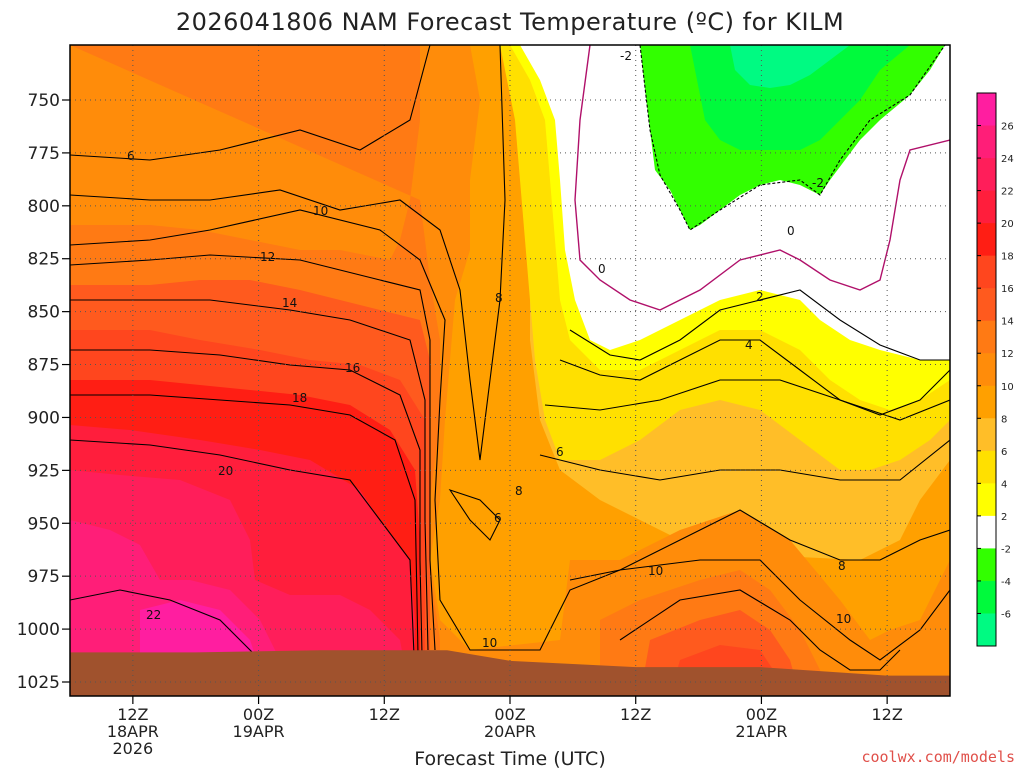  I want to click on colorbar-tick-label: 12, so click(1007, 354).